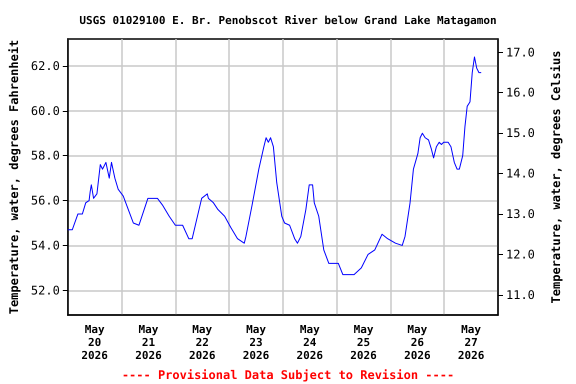 This screenshot has height=384, width=576. What do you see at coordinates (14, 177) in the screenshot?
I see `y-axis-title: Temperature, water, degrees Fahrenheit` at bounding box center [14, 177].